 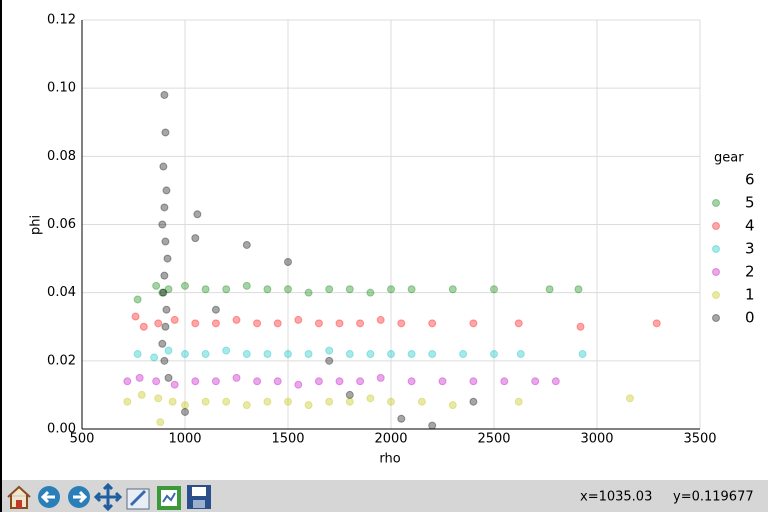 What do you see at coordinates (493, 439) in the screenshot?
I see `x-tick-label: 2500` at bounding box center [493, 439].